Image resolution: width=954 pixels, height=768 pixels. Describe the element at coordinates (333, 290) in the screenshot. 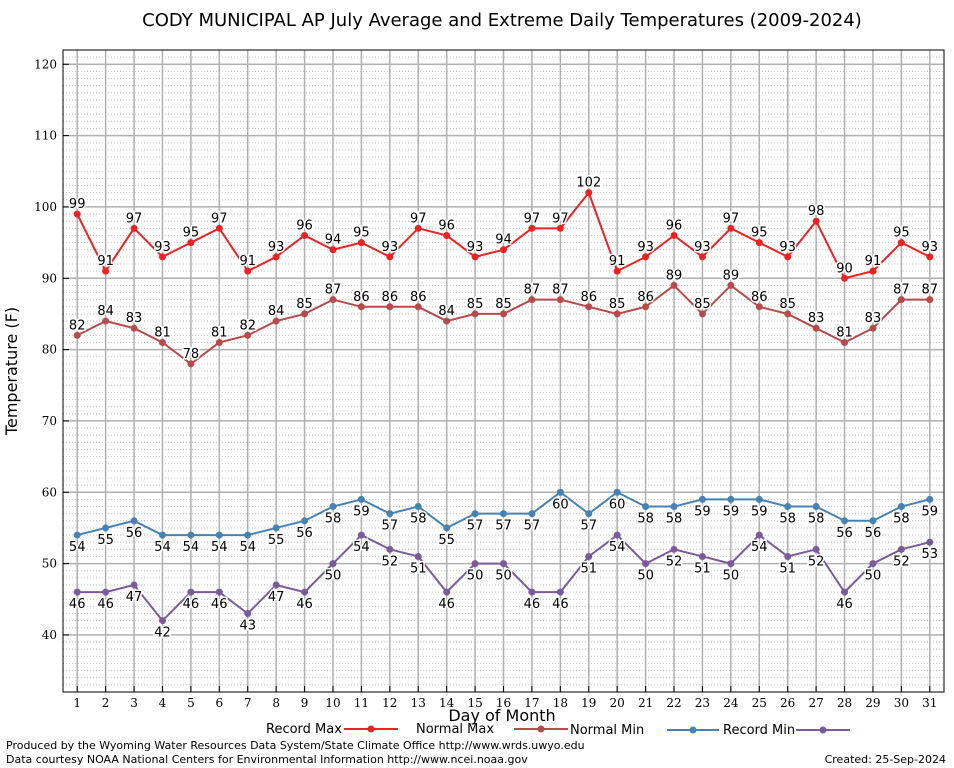

I see `data-label: 87` at that location.